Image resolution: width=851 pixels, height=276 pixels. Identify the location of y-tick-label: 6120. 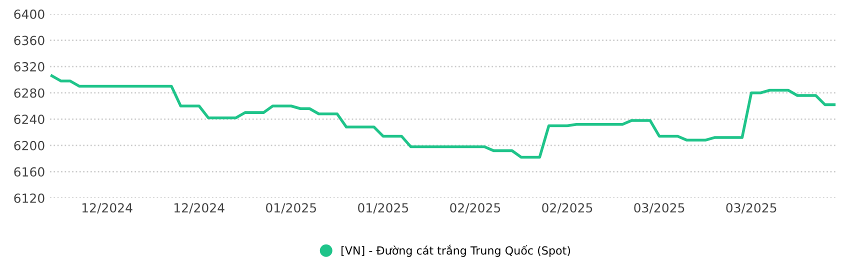
(29, 198).